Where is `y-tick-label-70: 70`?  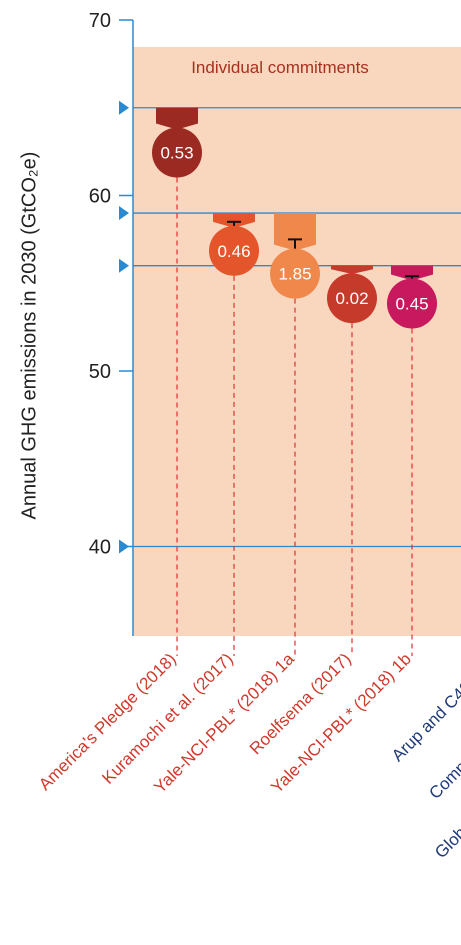 y-tick-label-70: 70 is located at coordinates (100, 21).